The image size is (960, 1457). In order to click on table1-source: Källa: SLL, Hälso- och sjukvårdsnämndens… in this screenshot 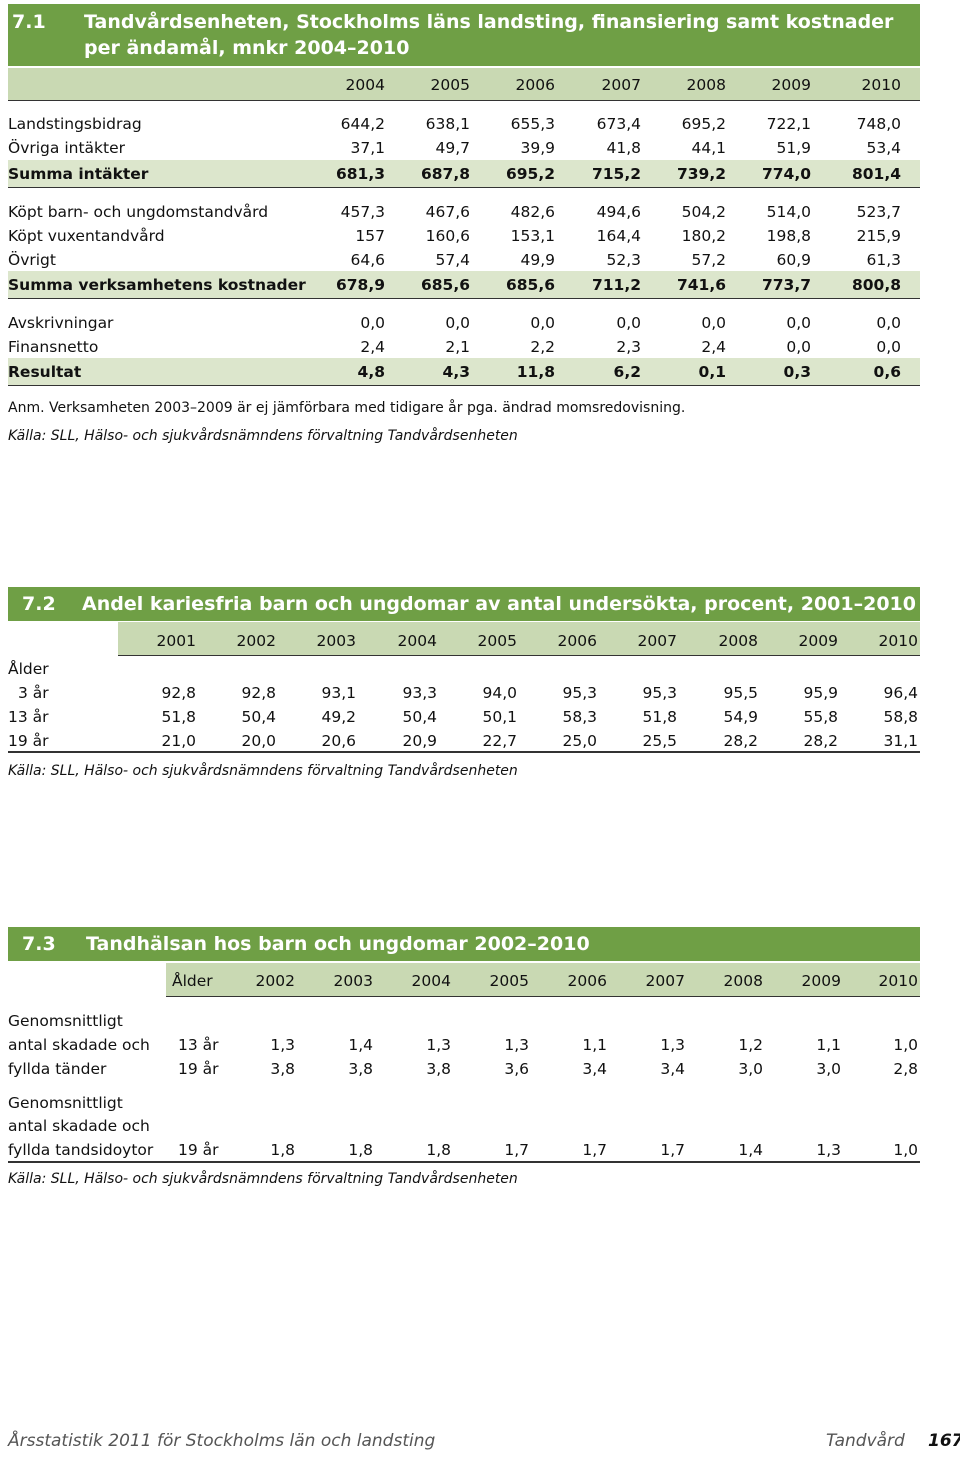, I will do `click(263, 436)`.